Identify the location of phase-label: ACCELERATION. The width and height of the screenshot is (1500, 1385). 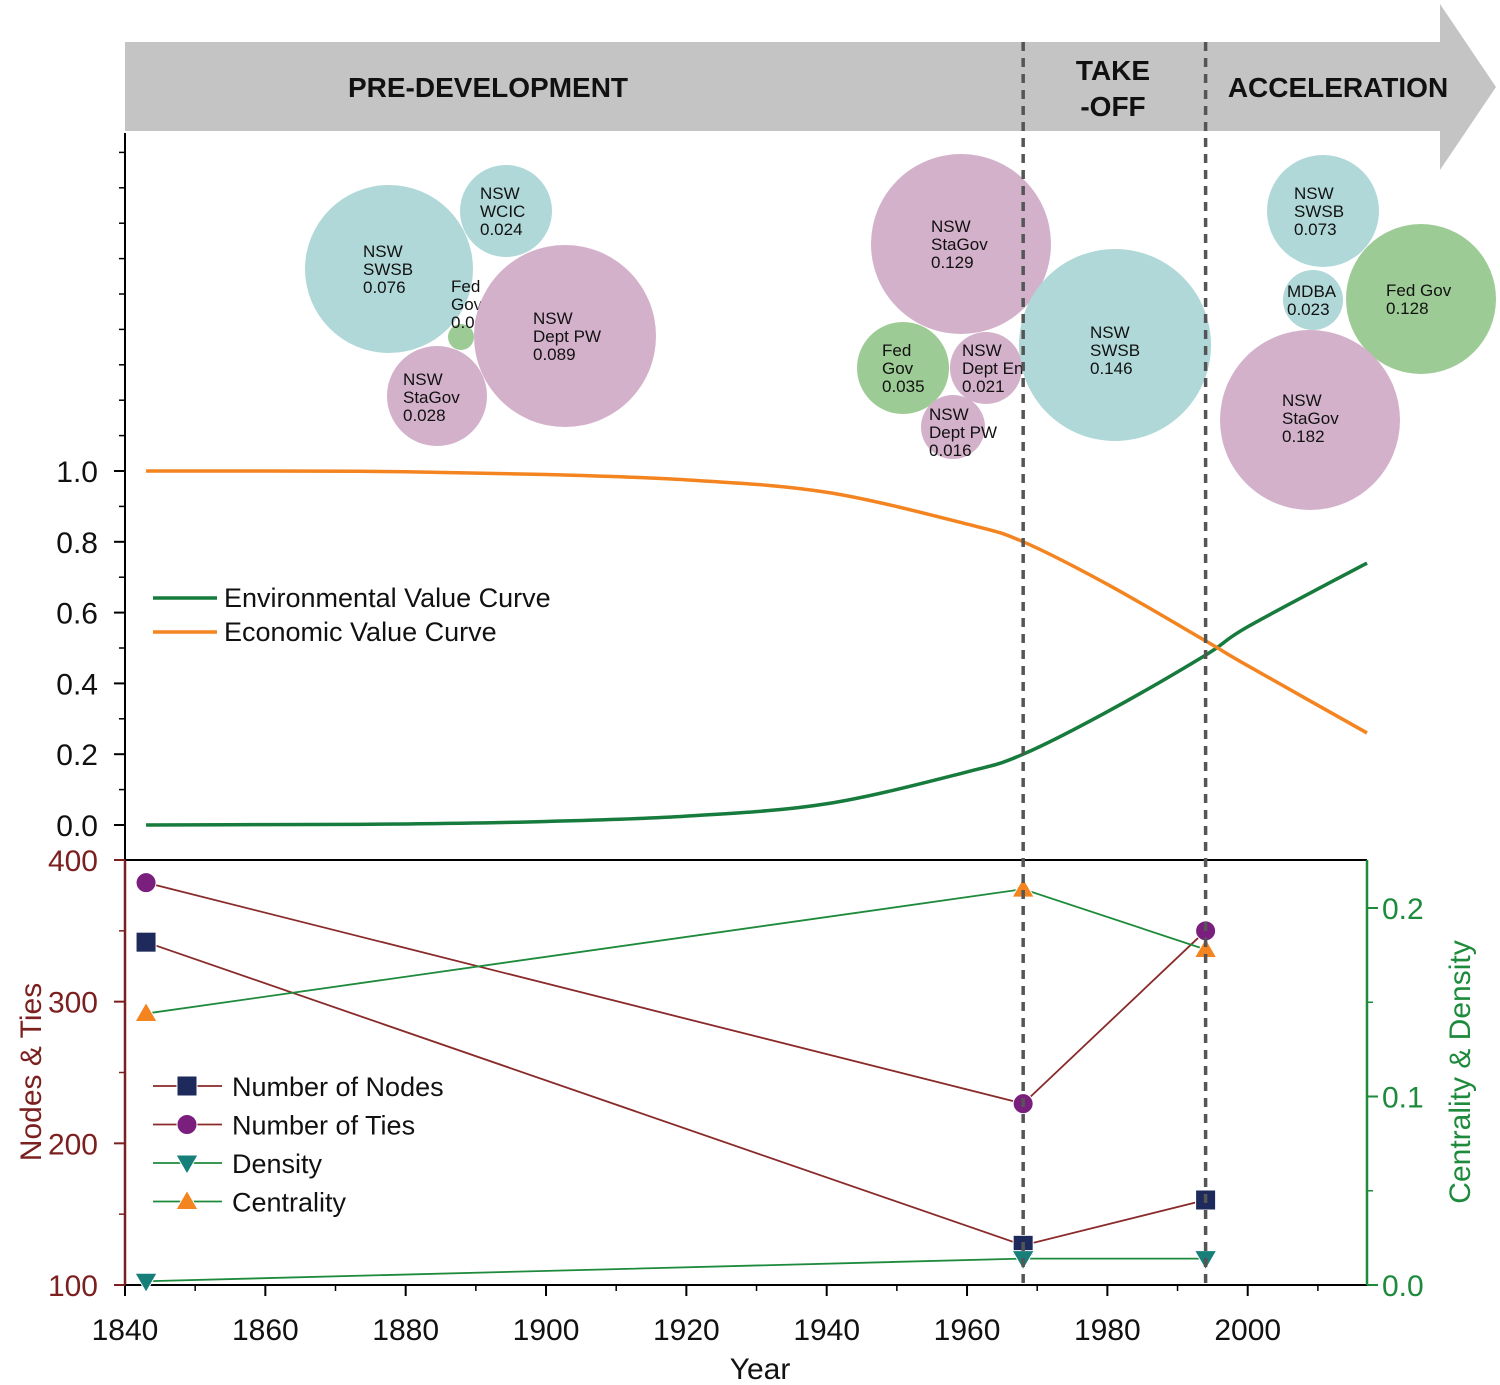
(1338, 87).